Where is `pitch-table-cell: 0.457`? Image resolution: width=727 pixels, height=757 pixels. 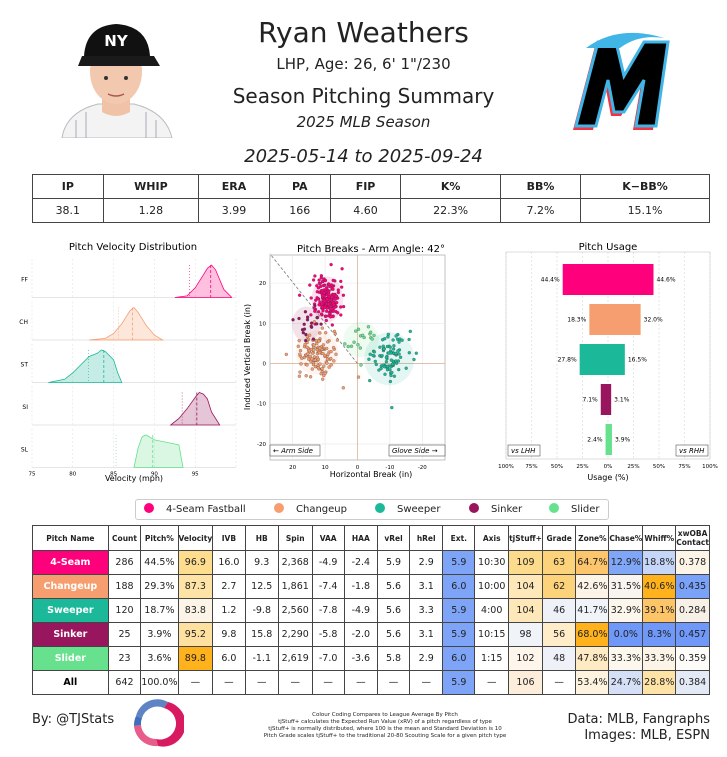 pitch-table-cell: 0.457 is located at coordinates (692, 634).